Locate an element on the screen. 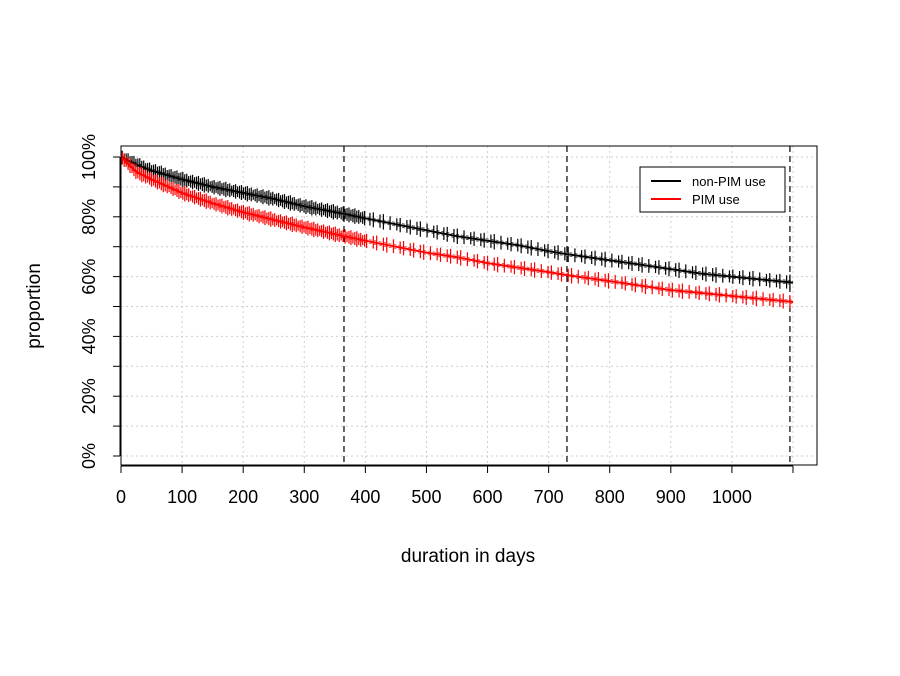 This screenshot has height=676, width=900. x-tick-label: 0 is located at coordinates (121, 497).